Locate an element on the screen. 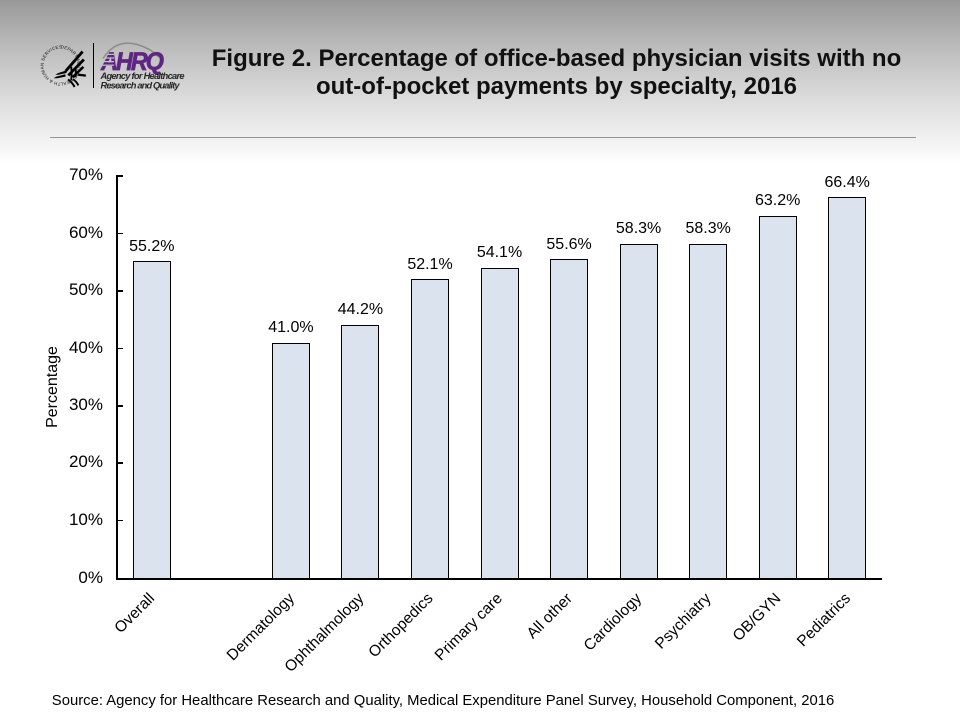  svg-text: Research and Quality is located at coordinates (141, 86).